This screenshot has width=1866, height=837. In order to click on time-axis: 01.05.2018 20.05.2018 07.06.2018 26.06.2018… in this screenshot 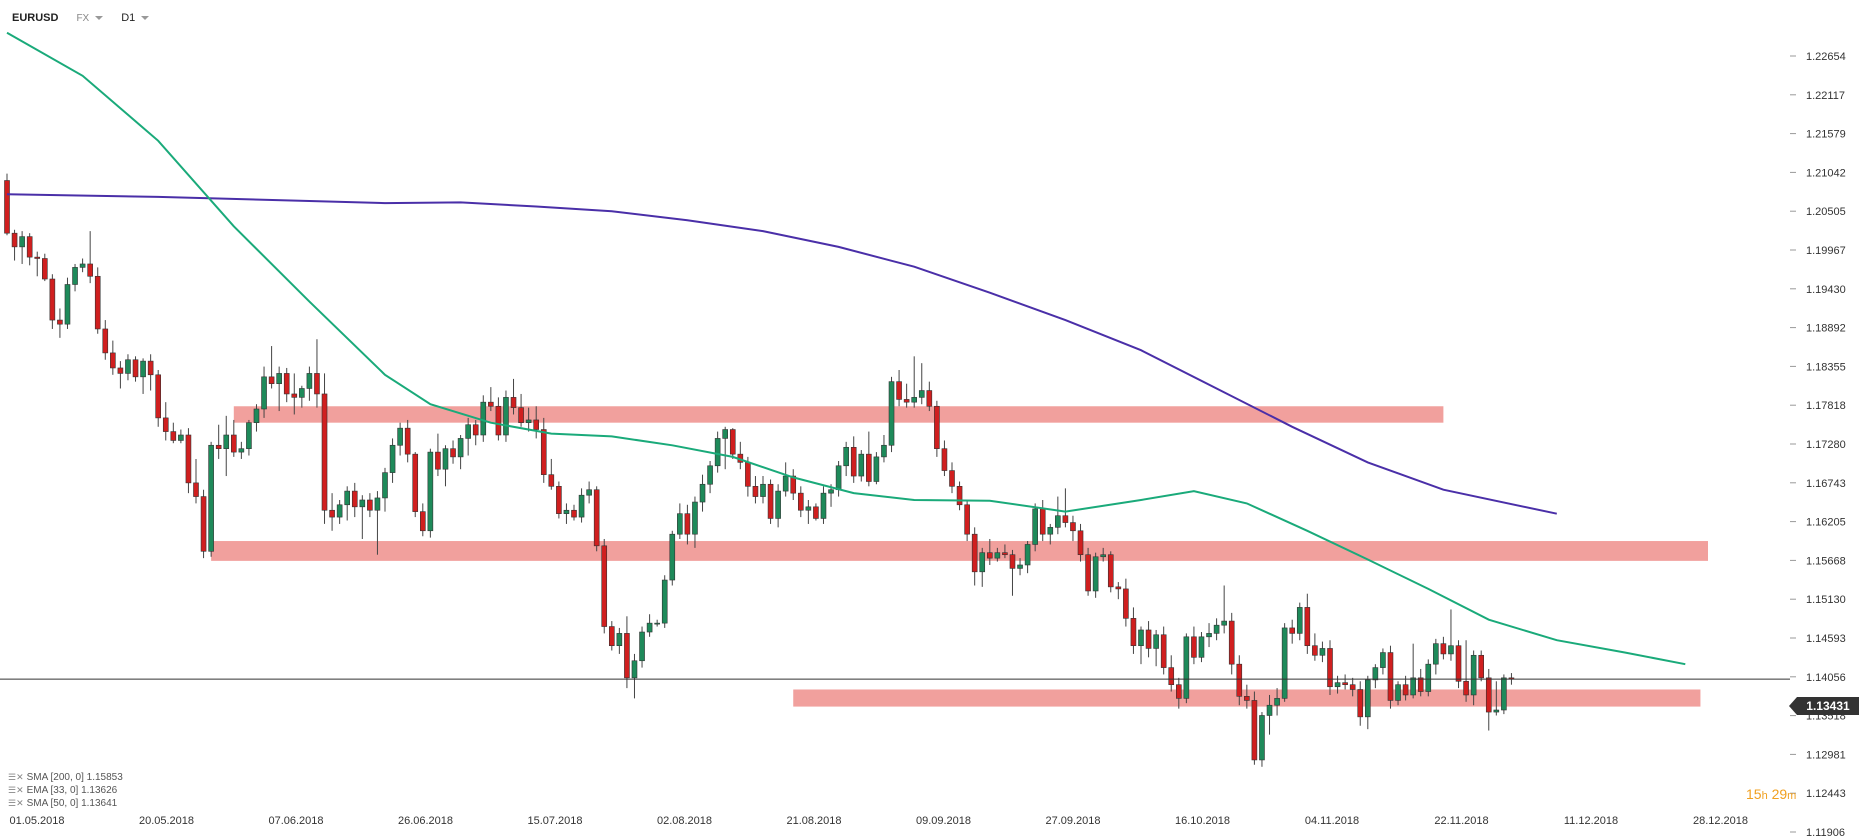, I will do `click(878, 821)`.